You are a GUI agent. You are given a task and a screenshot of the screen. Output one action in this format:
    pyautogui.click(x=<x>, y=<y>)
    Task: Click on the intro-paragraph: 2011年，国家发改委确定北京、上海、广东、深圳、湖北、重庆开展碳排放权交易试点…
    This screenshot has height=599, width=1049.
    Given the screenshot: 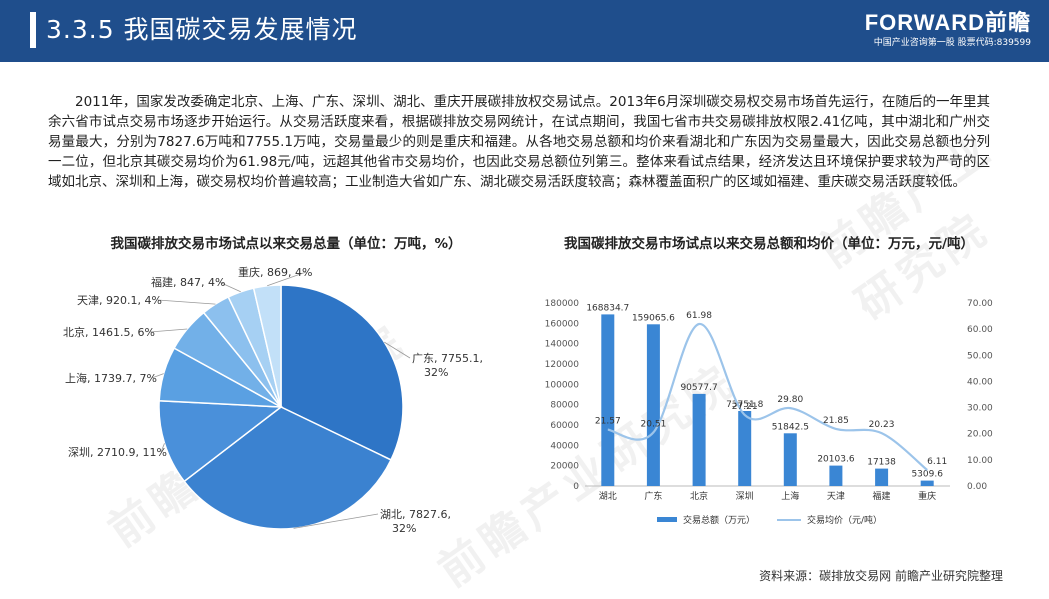 What is the action you would take?
    pyautogui.click(x=519, y=142)
    